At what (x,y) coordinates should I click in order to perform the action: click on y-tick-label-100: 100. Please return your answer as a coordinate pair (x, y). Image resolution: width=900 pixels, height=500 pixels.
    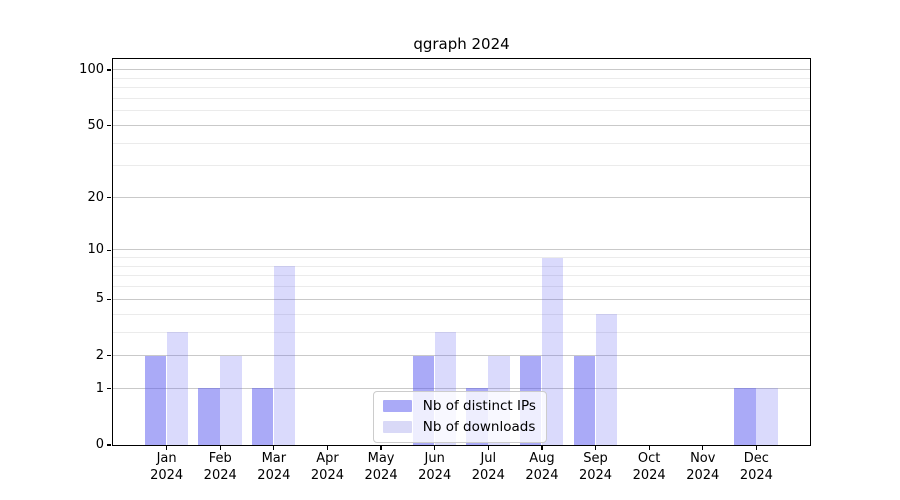
    Looking at the image, I should click on (91, 69).